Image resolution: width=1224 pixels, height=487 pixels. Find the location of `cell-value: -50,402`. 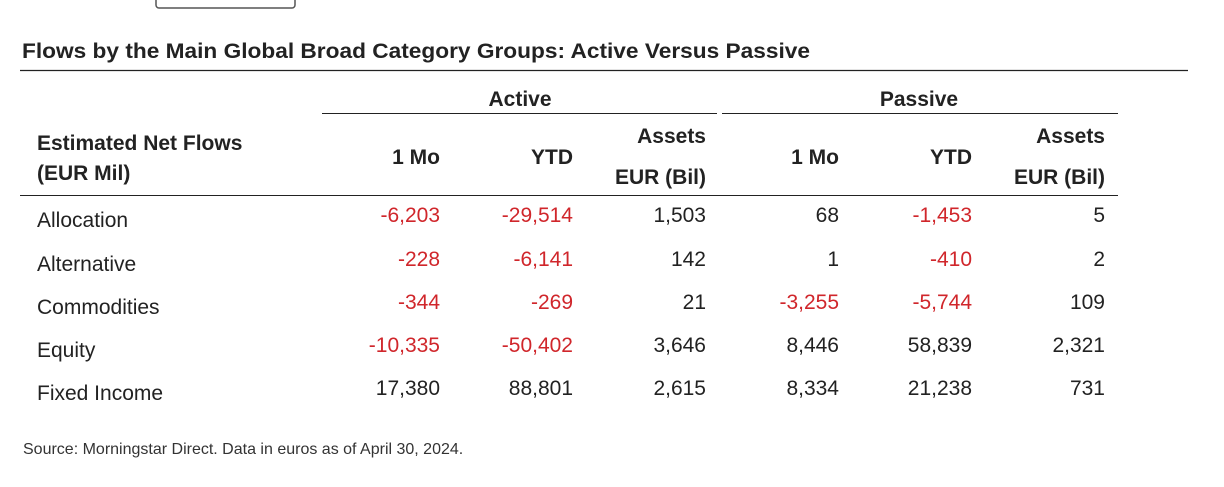

cell-value: -50,402 is located at coordinates (537, 345).